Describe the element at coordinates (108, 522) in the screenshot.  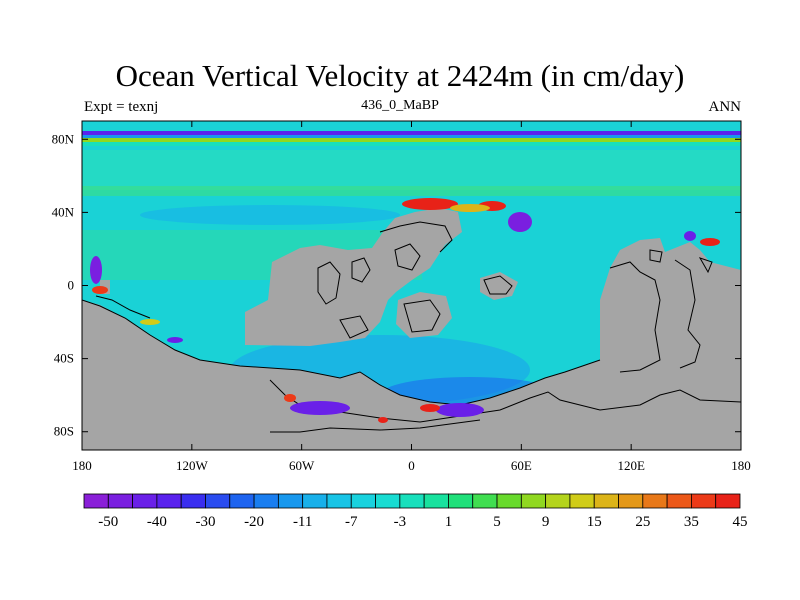
I see `colorbar-label: -50` at that location.